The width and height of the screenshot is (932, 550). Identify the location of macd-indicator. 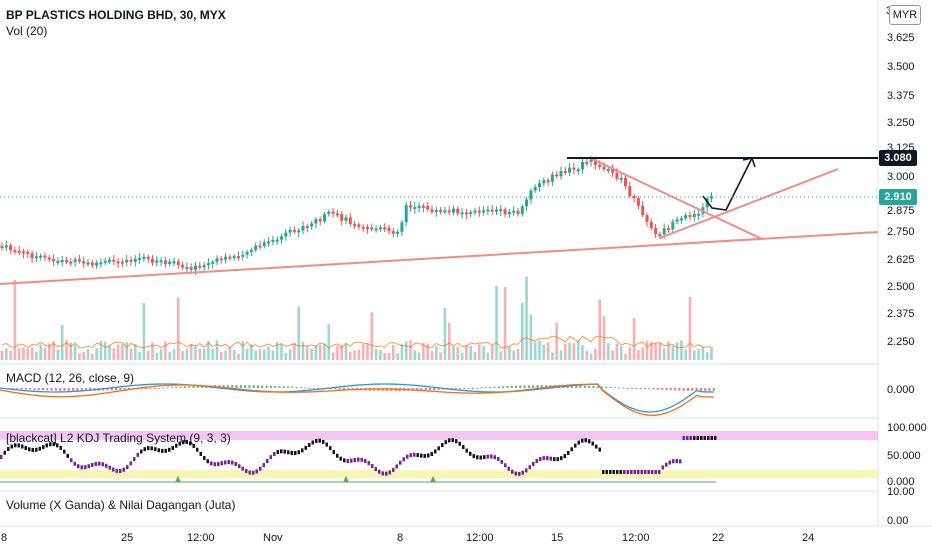
(357, 399).